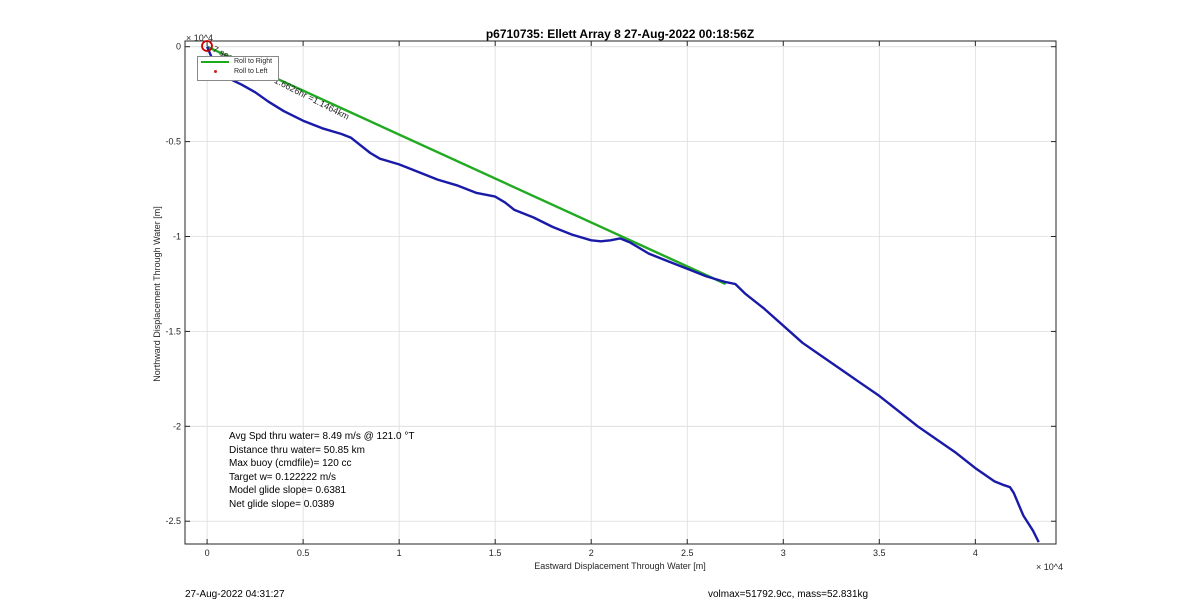  I want to click on x-axis-label: Eastward Displacement Through Water [m], so click(620, 566).